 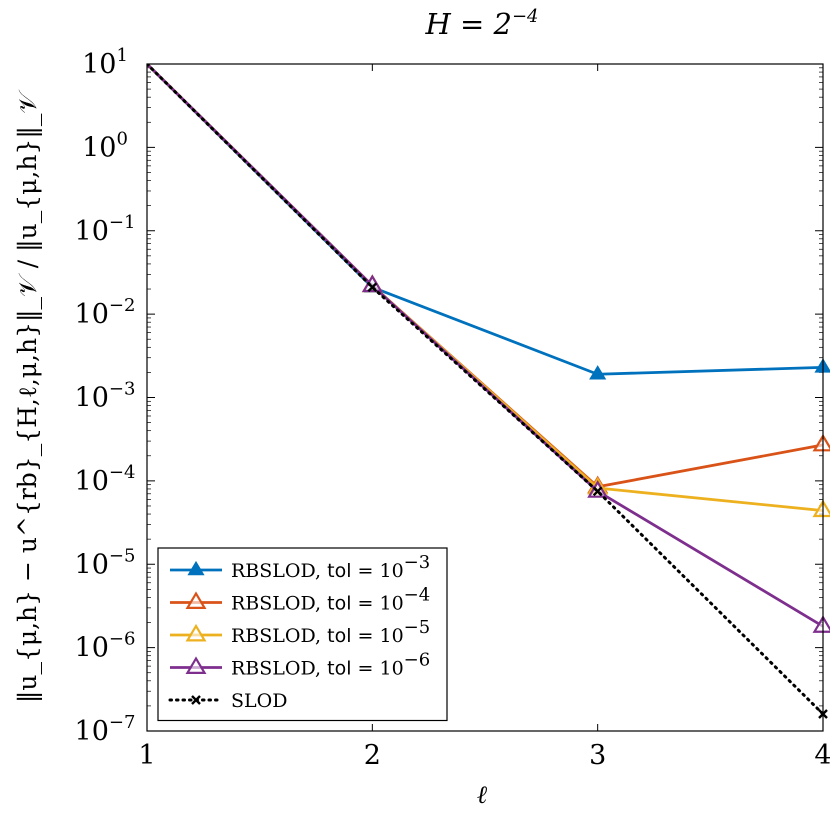 I want to click on y-tick-label: 10¹, so click(x=105, y=62).